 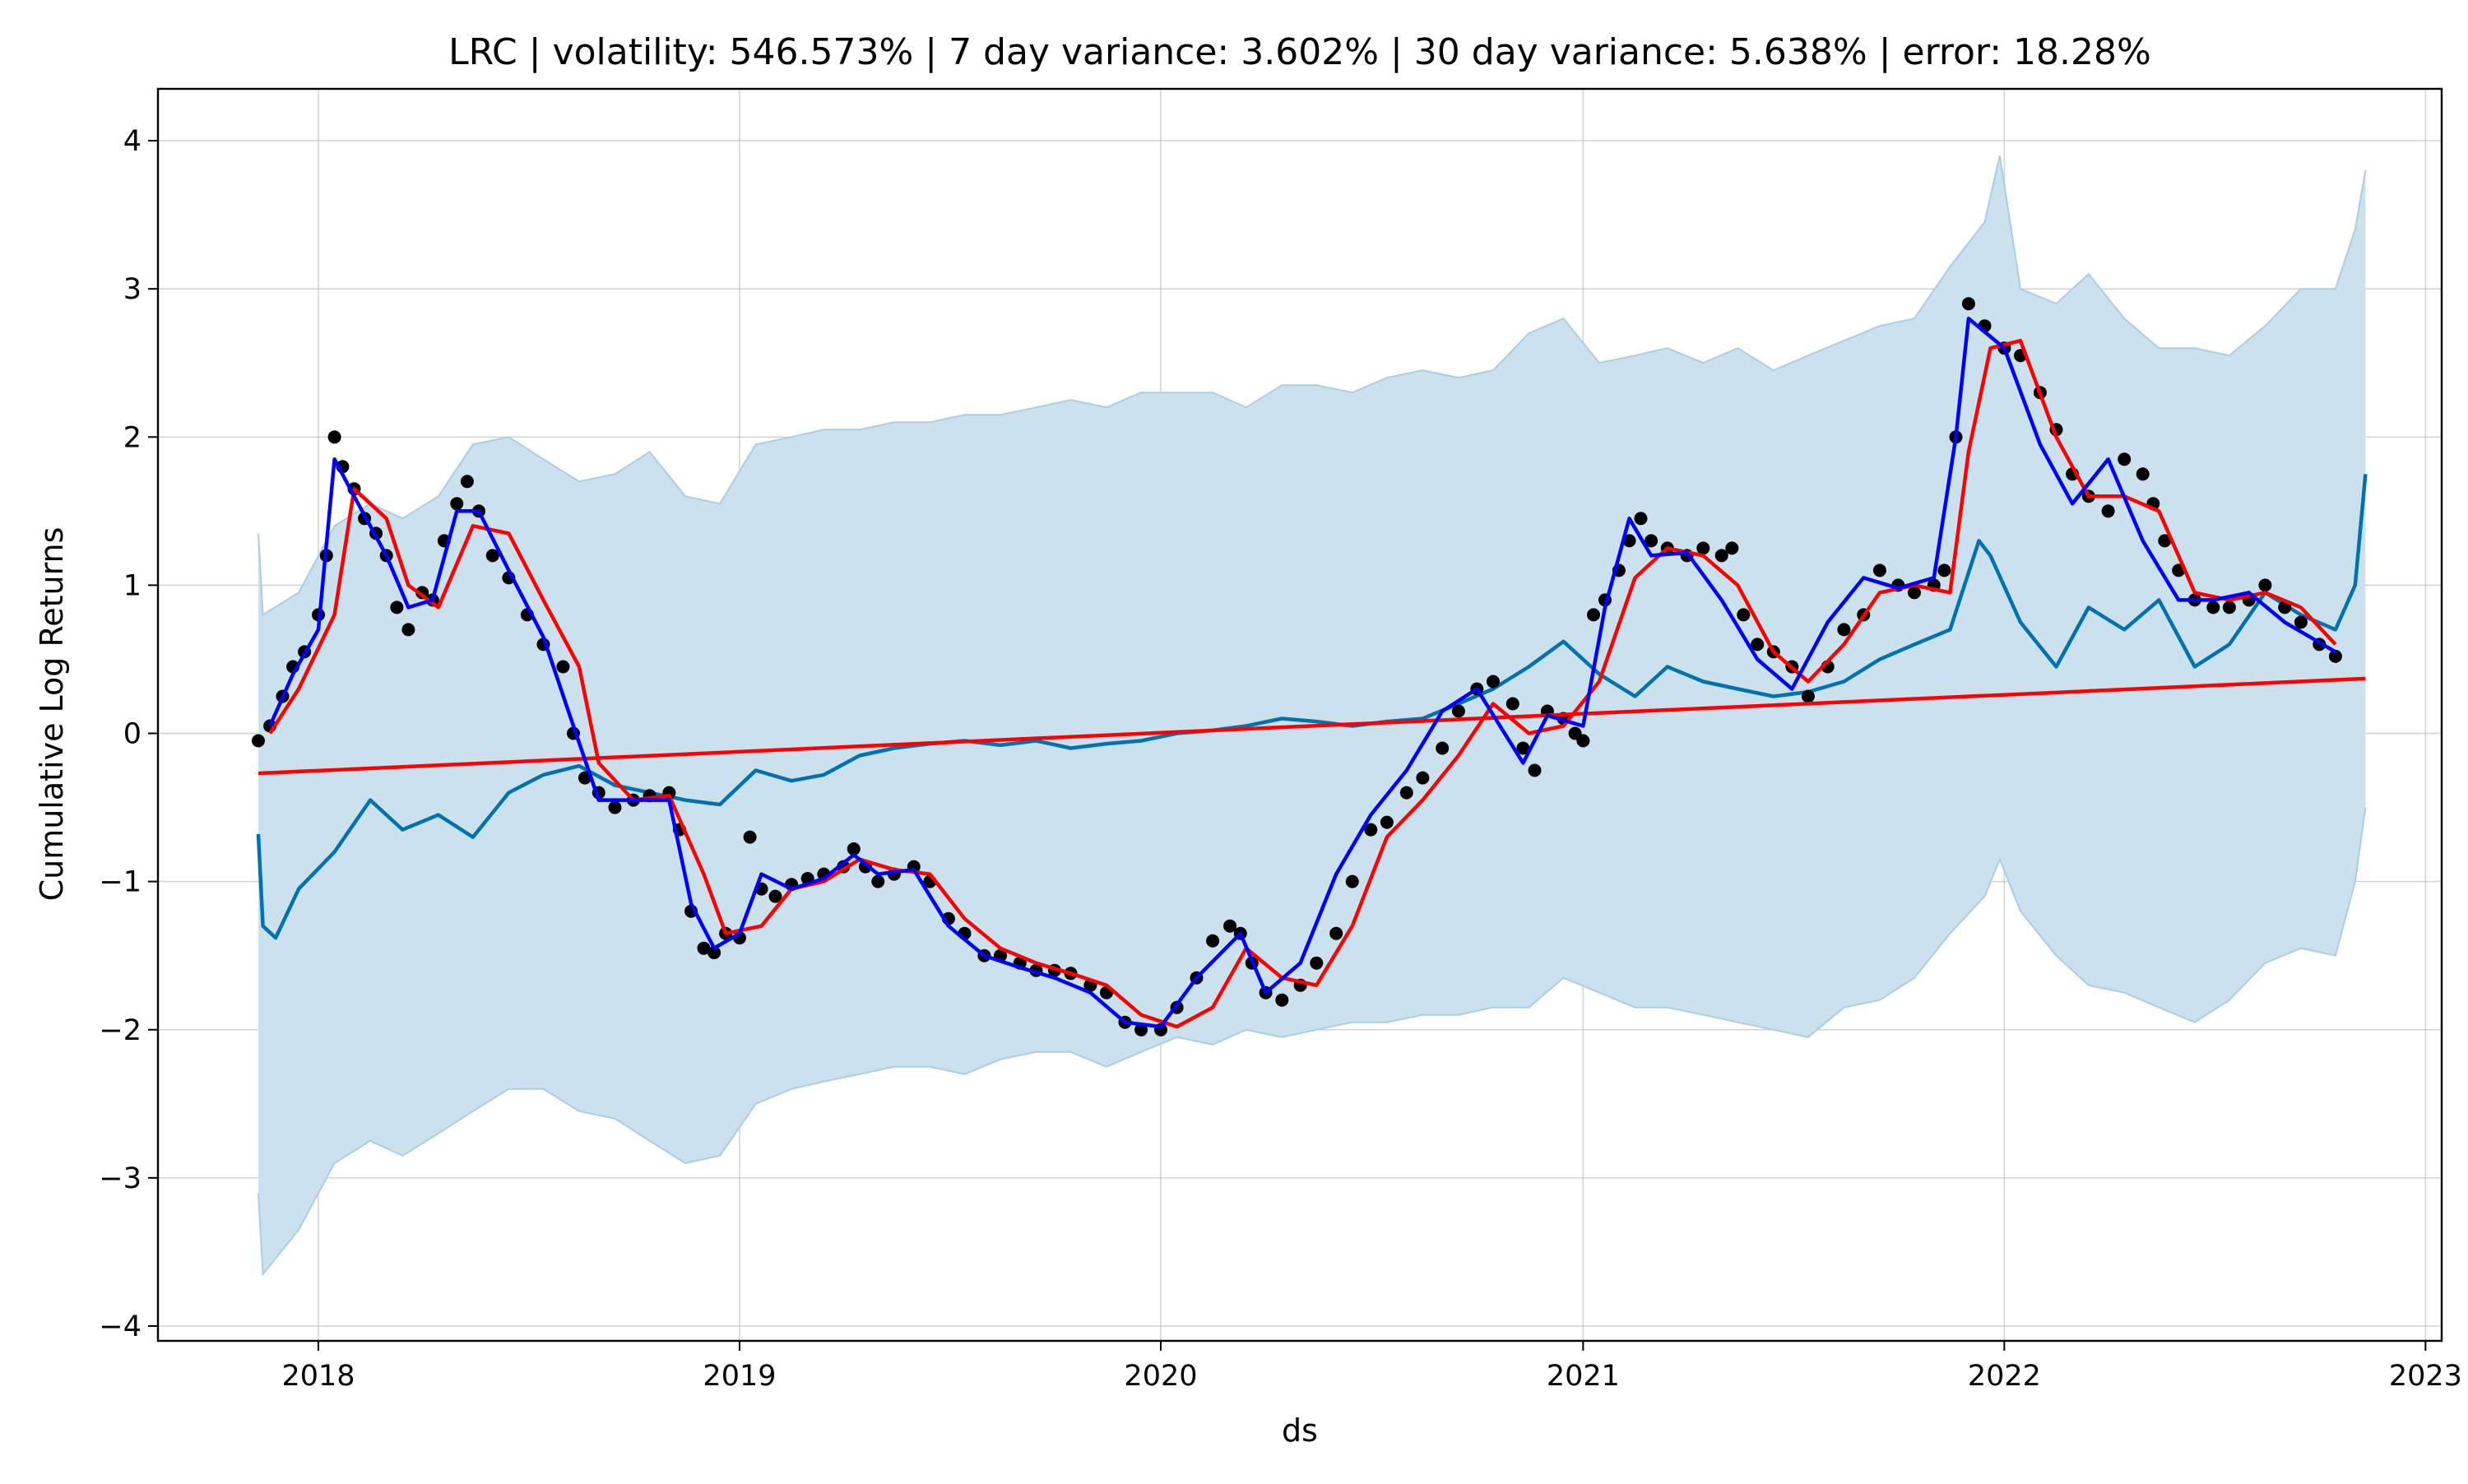 I want to click on x-tick-label: 2018, so click(x=318, y=1376).